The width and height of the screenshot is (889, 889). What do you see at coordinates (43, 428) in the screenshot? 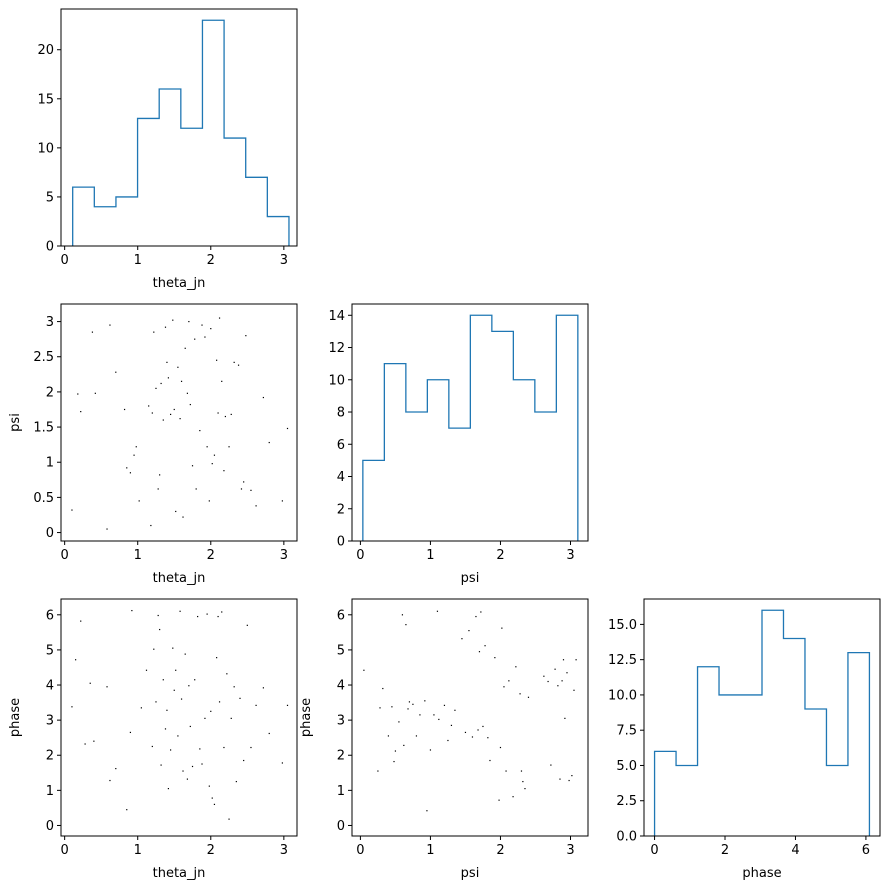
I see `y-tick-label: 1.5` at bounding box center [43, 428].